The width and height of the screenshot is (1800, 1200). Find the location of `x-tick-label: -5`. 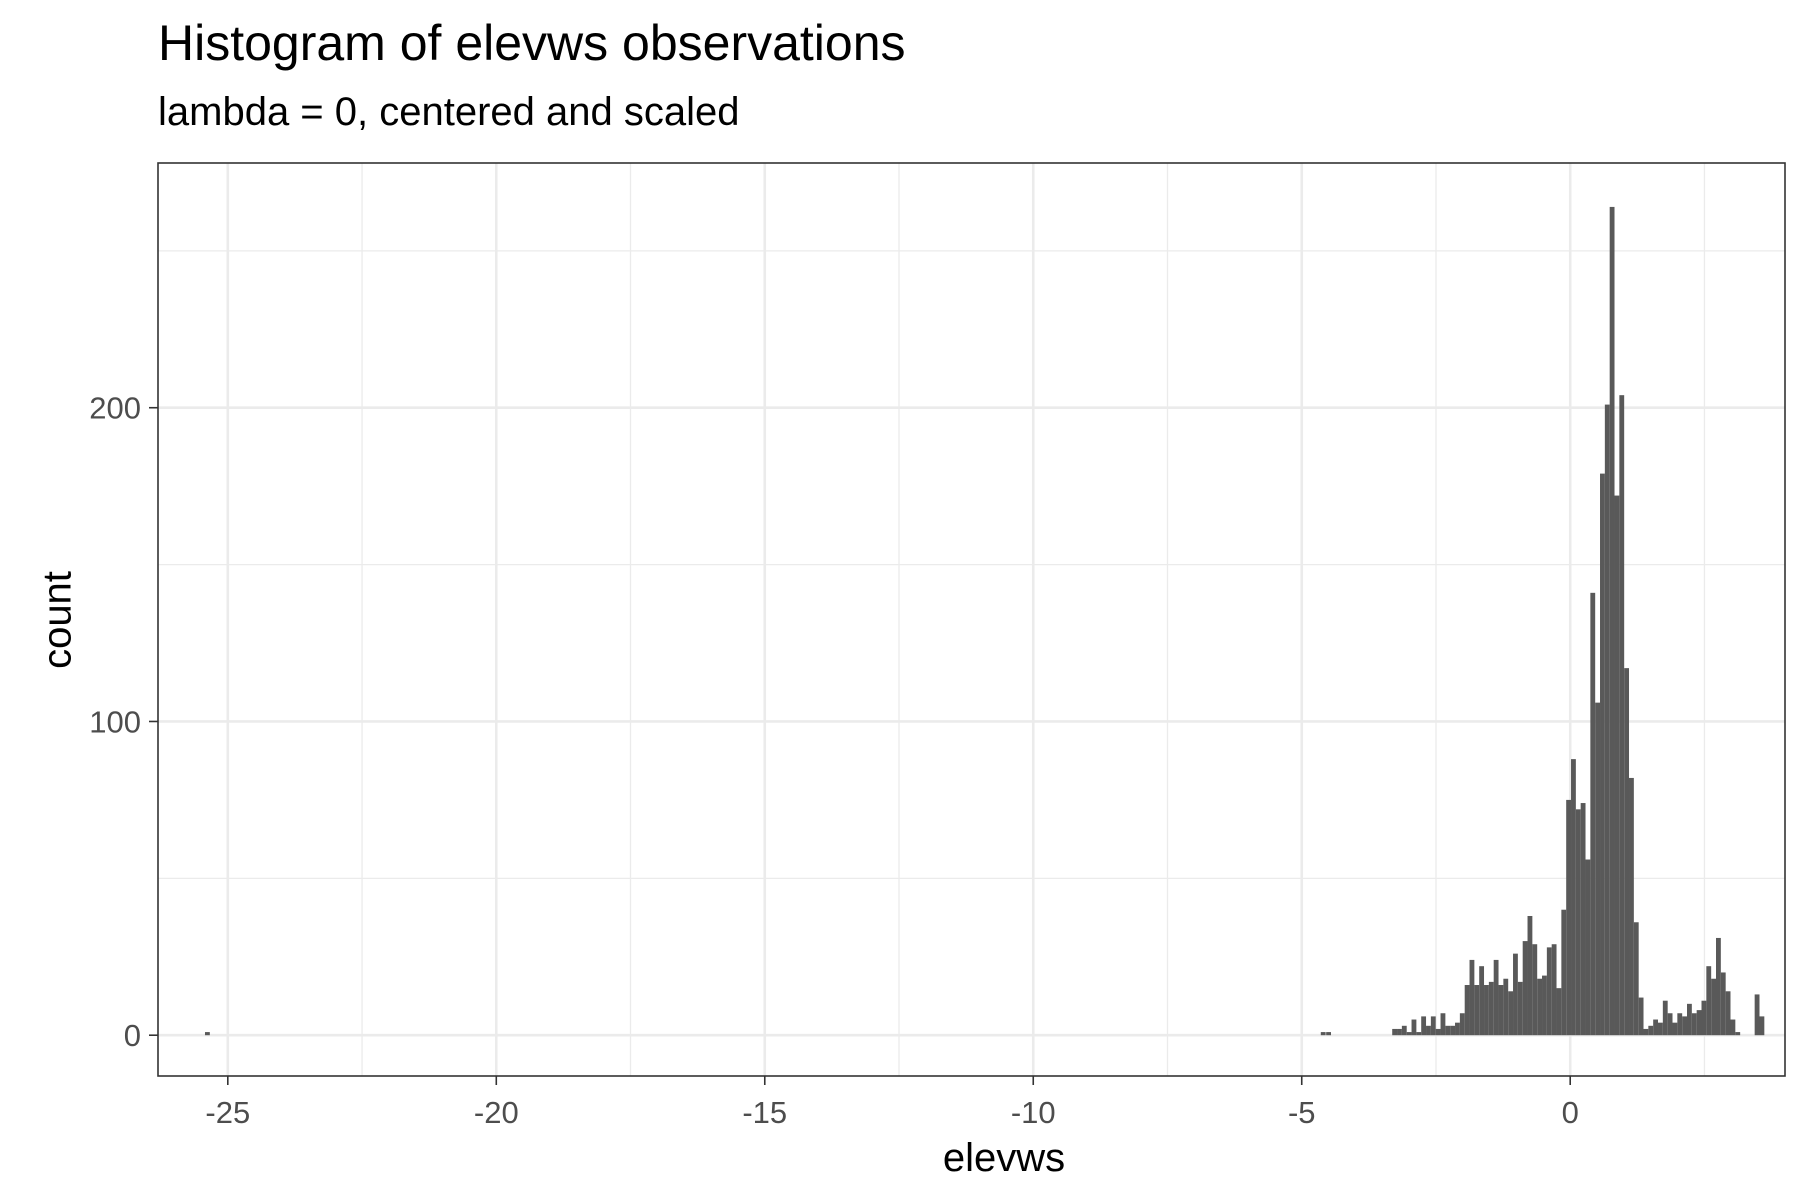

x-tick-label: -5 is located at coordinates (1302, 1112).